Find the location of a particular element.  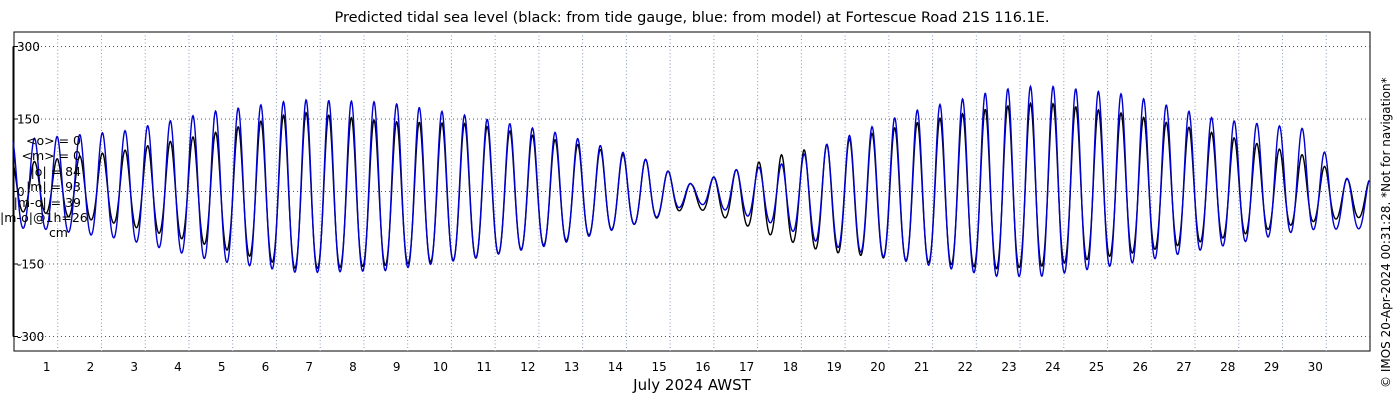

y-tick-label: 300 is located at coordinates (28, 47).